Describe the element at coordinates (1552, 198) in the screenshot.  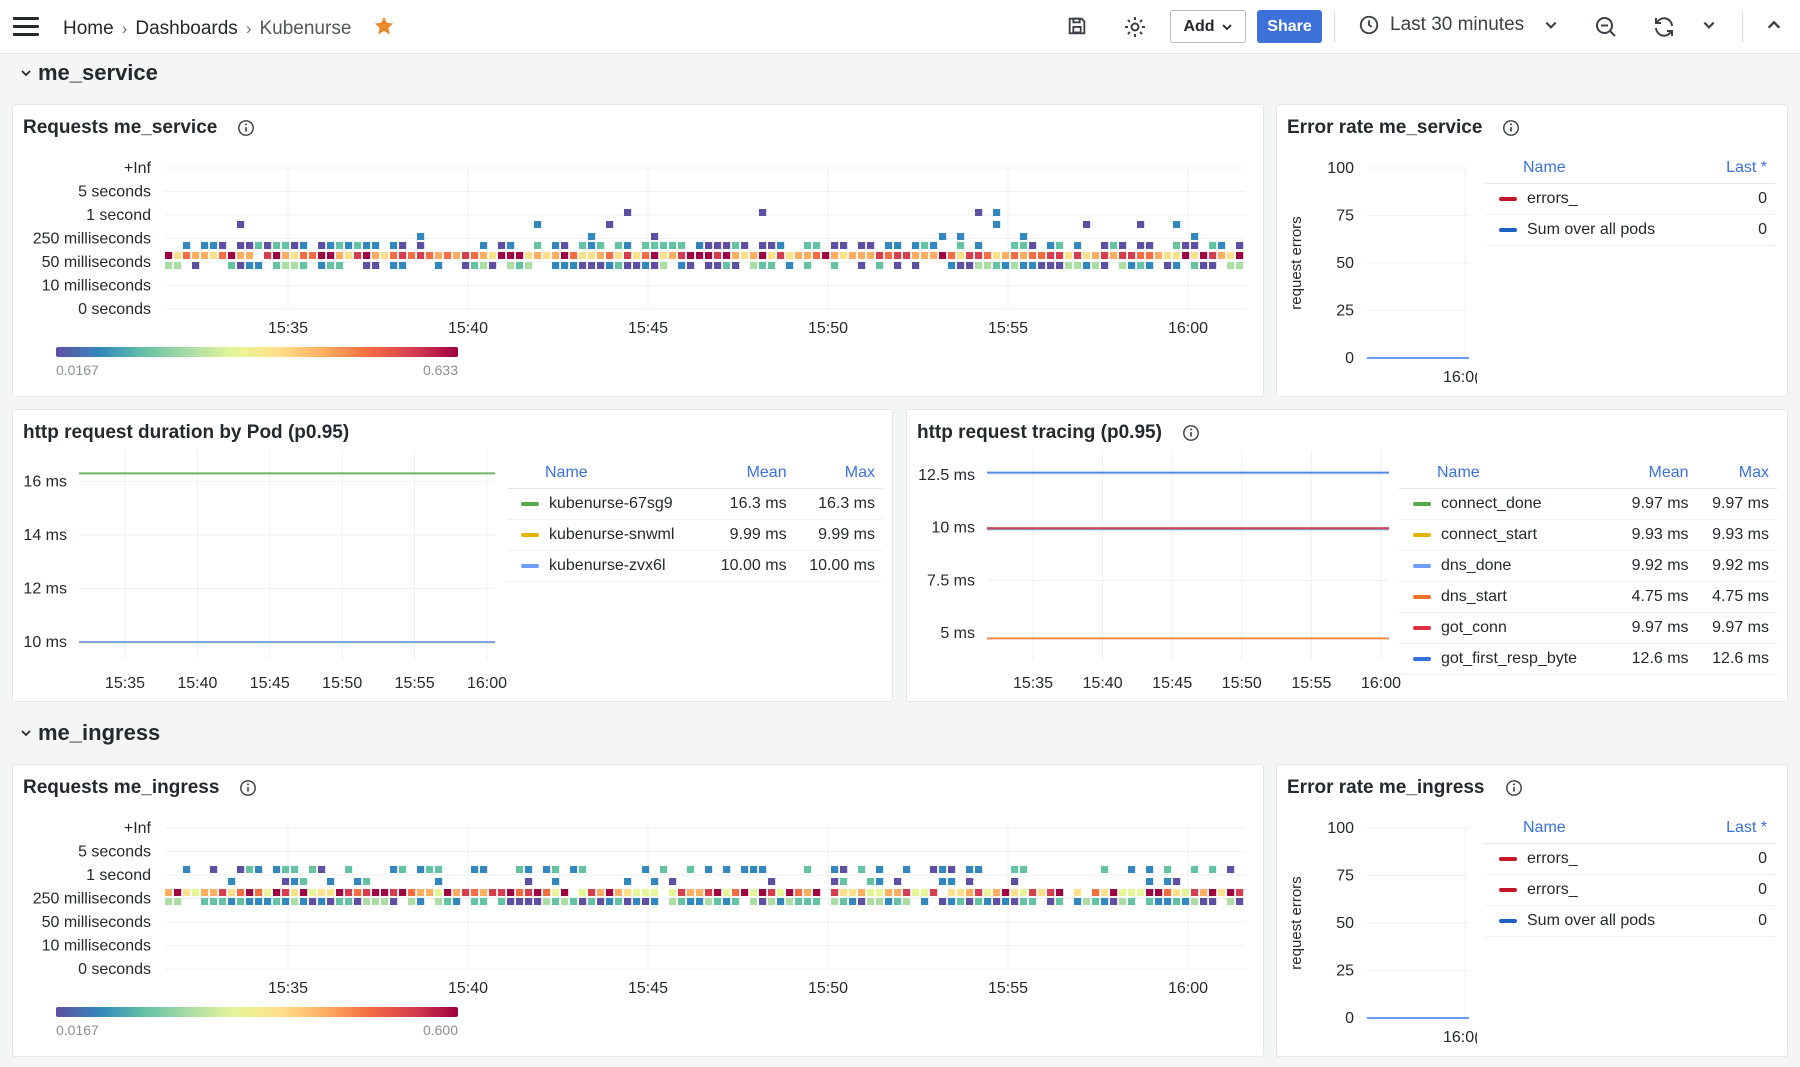
I see `legend-series-name: errors_` at that location.